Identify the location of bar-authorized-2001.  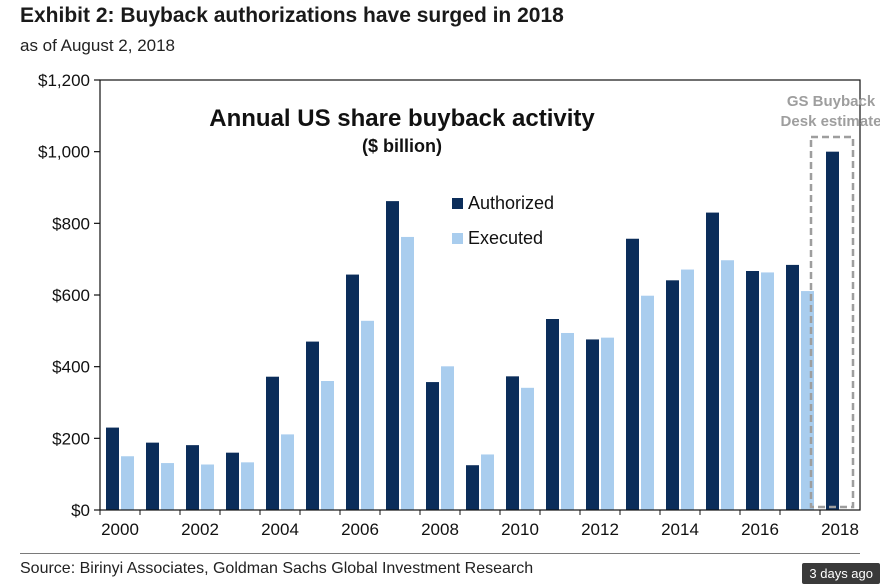
(152, 476).